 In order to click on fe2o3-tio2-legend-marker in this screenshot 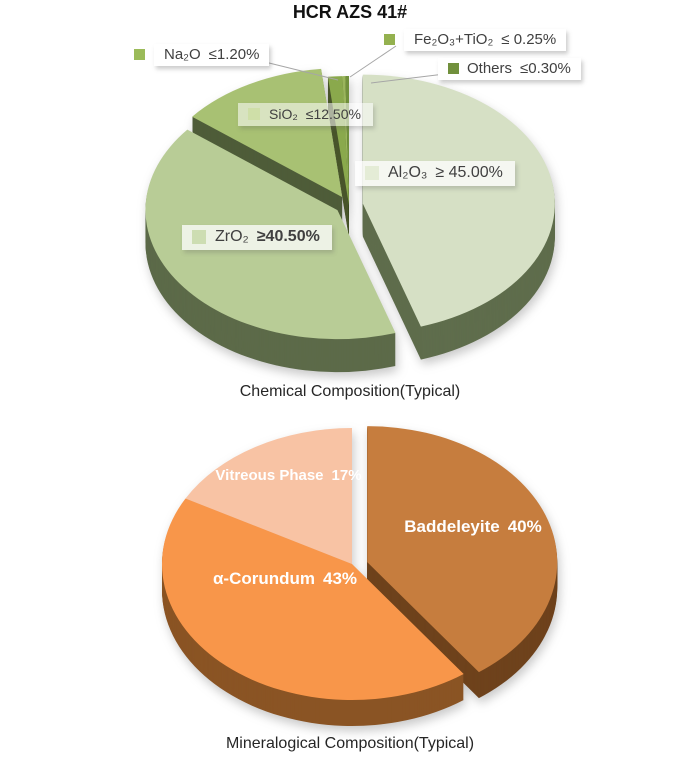, I will do `click(389, 39)`.